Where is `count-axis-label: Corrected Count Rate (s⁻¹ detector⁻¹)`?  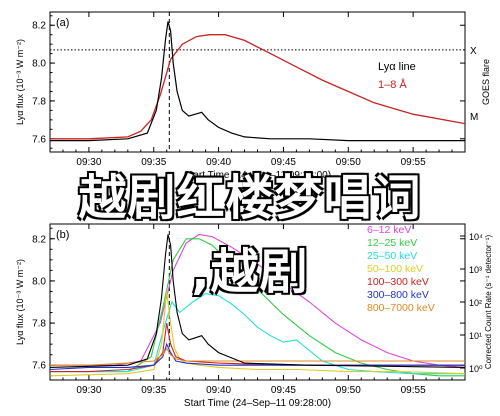 count-axis-label: Corrected Count Rate (s⁻¹ detector⁻¹) is located at coordinates (488, 302).